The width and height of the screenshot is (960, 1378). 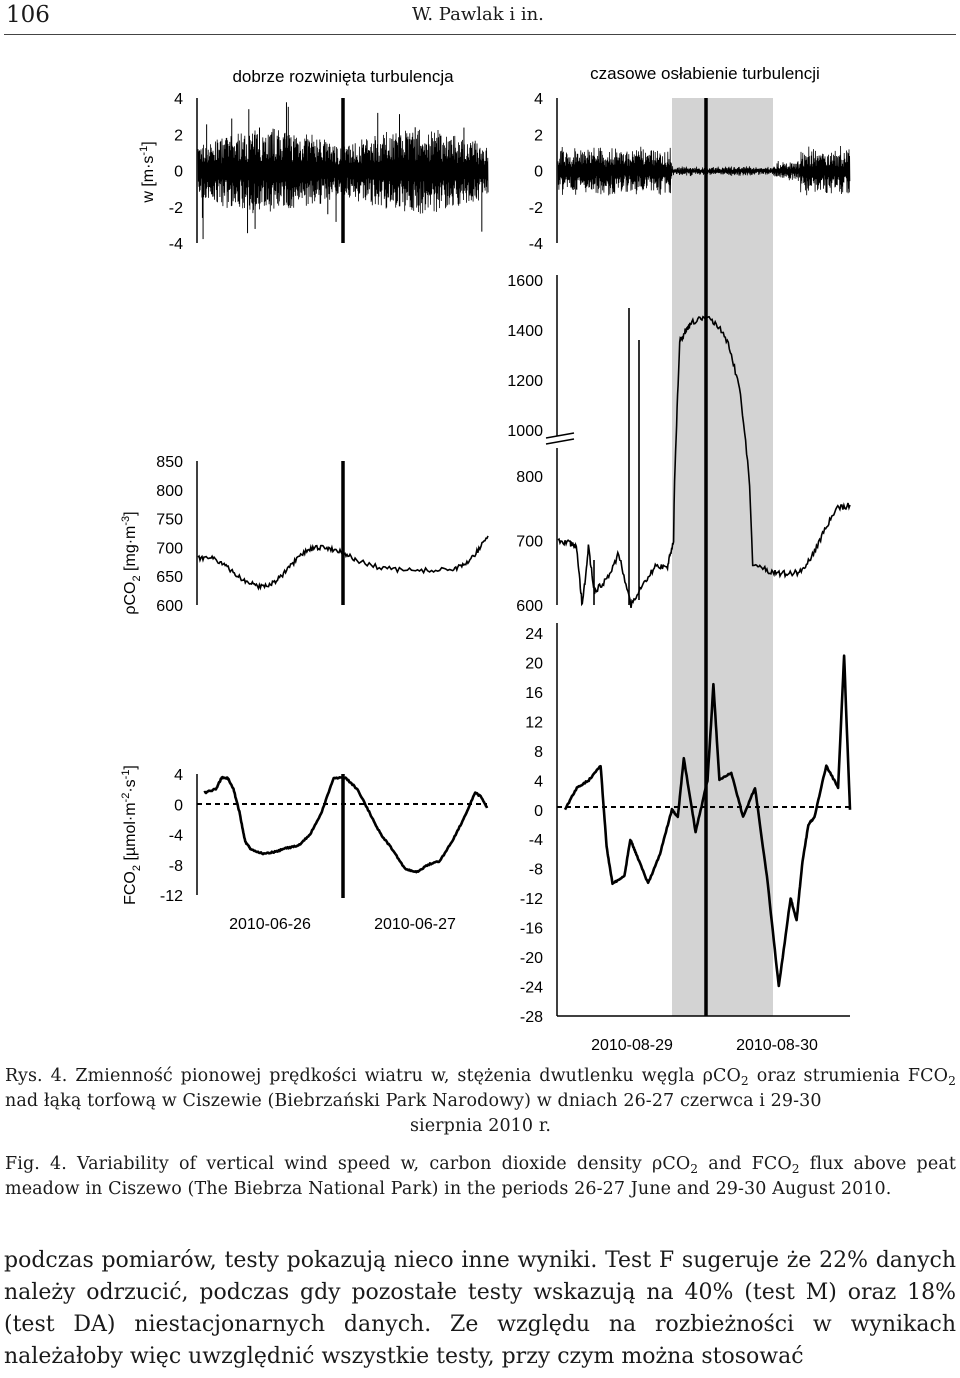 What do you see at coordinates (538, 811) in the screenshot?
I see `right-flux-tick-6: 0` at bounding box center [538, 811].